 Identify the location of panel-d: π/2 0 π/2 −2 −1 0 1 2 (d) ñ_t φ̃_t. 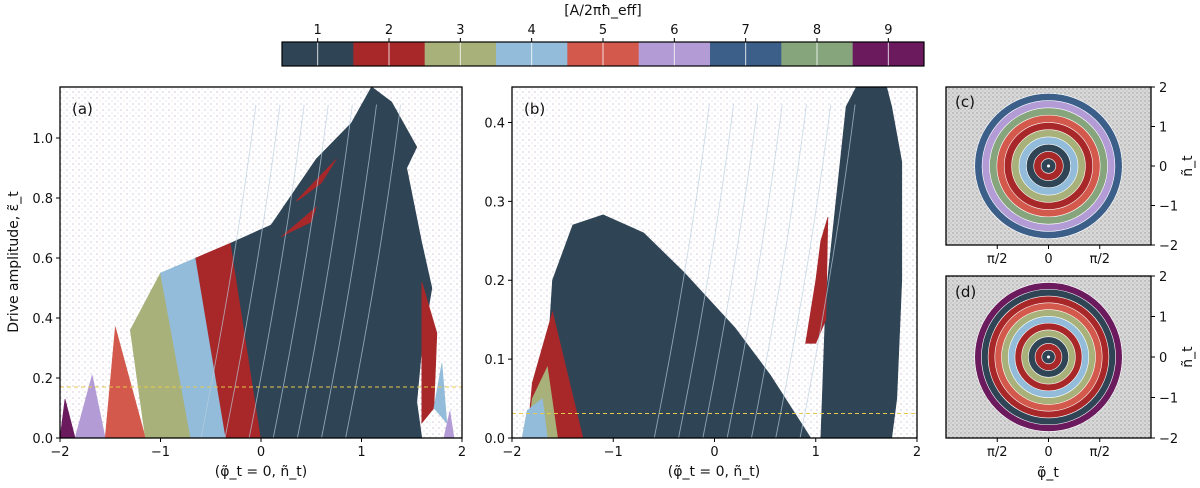
(1070, 375).